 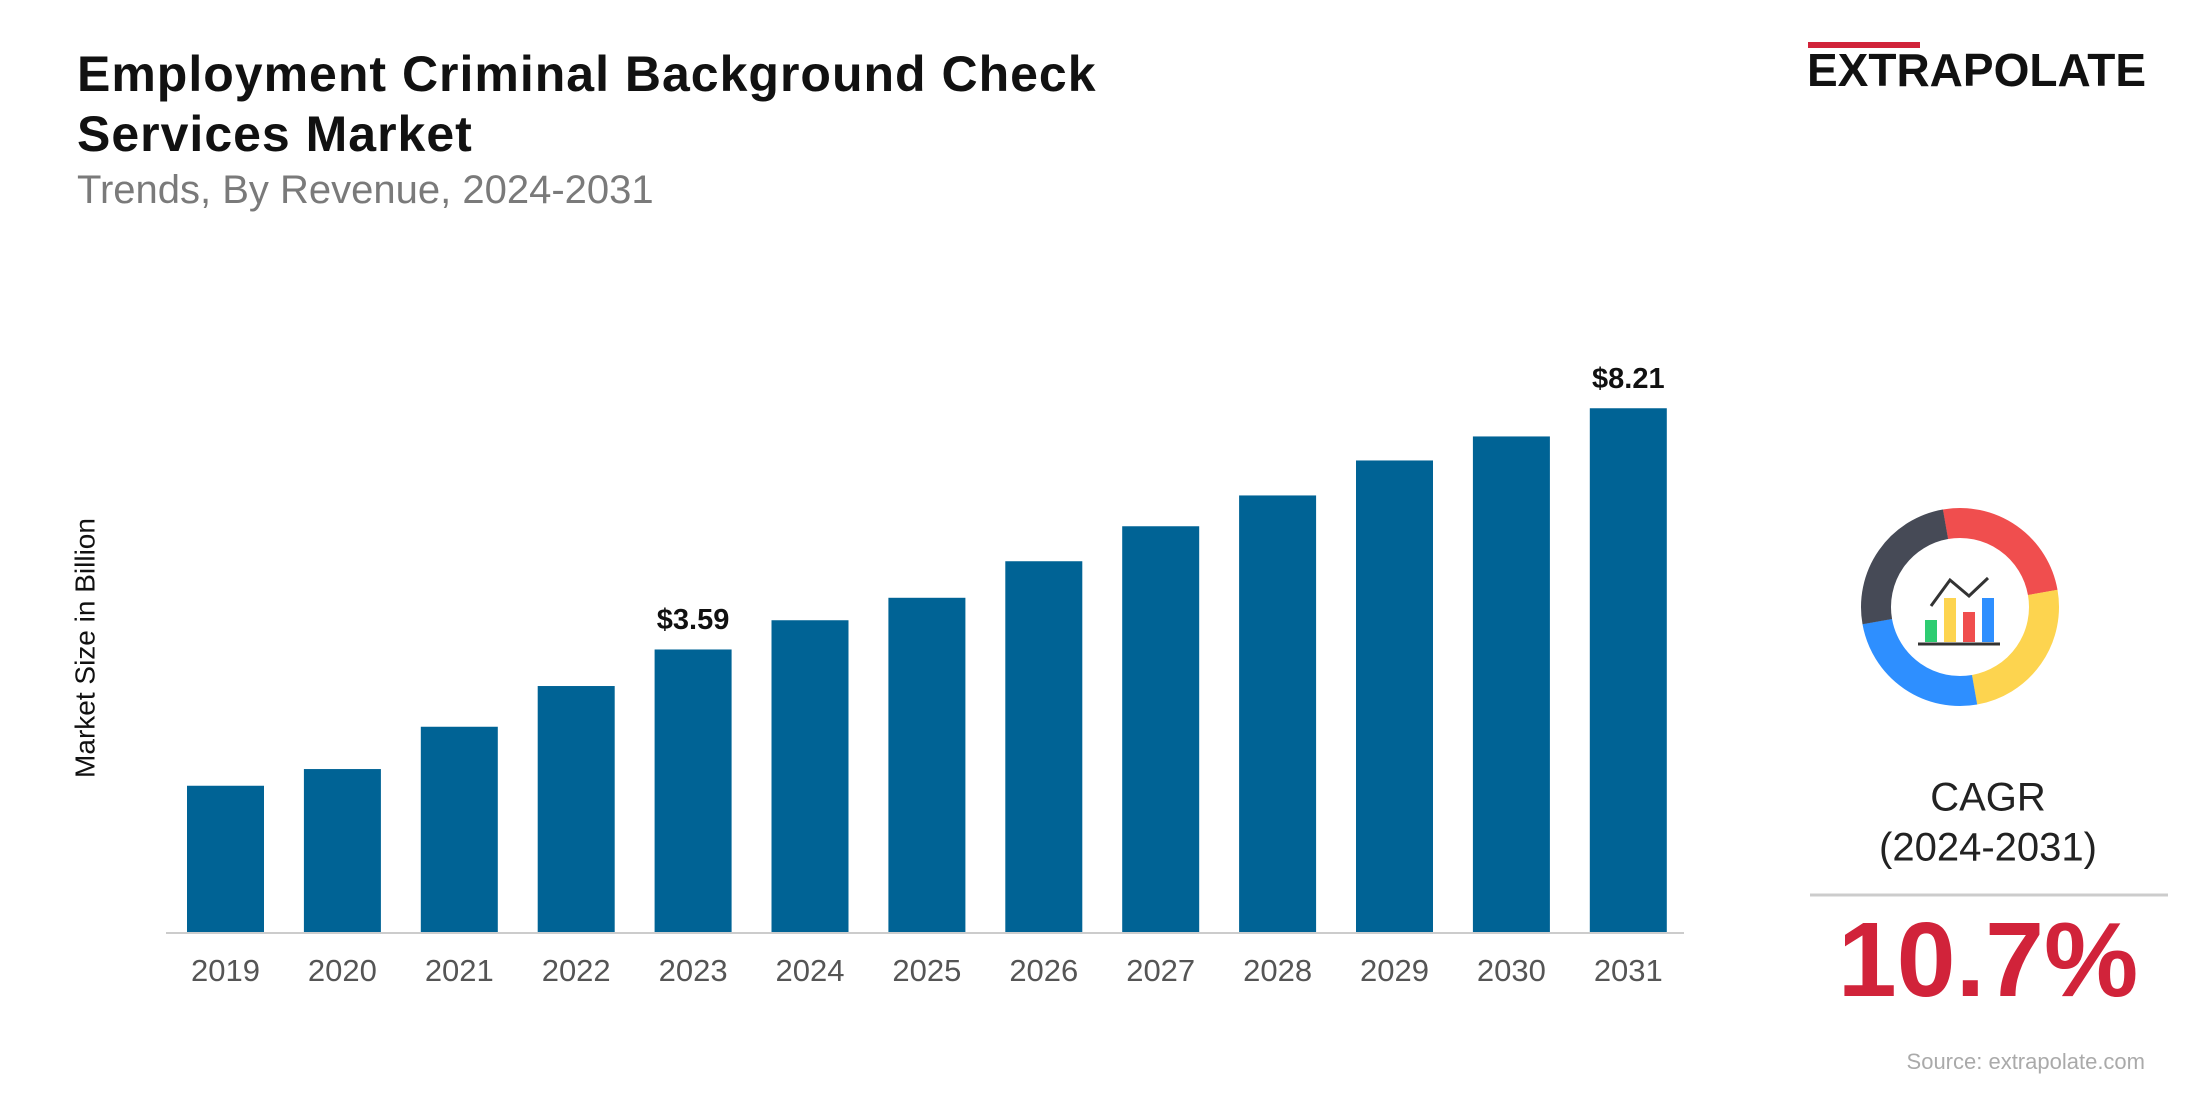 I want to click on logo-bar, so click(x=1864, y=45).